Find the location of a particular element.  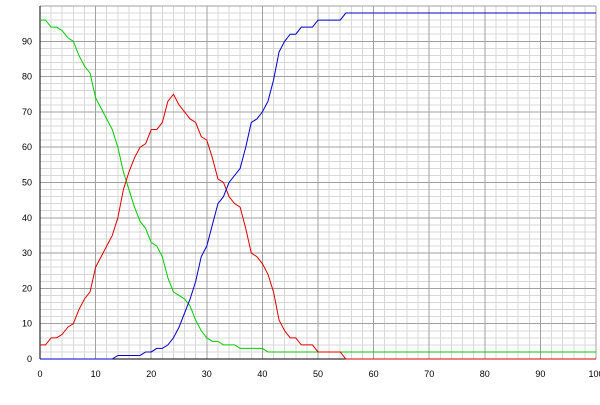

y-tick-label: 20 is located at coordinates (27, 288).